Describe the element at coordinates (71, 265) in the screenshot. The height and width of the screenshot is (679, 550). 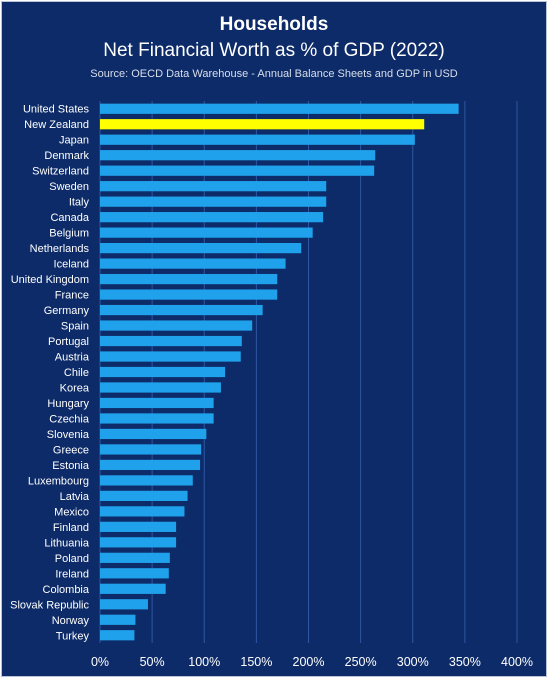
I see `category-label: Iceland` at that location.